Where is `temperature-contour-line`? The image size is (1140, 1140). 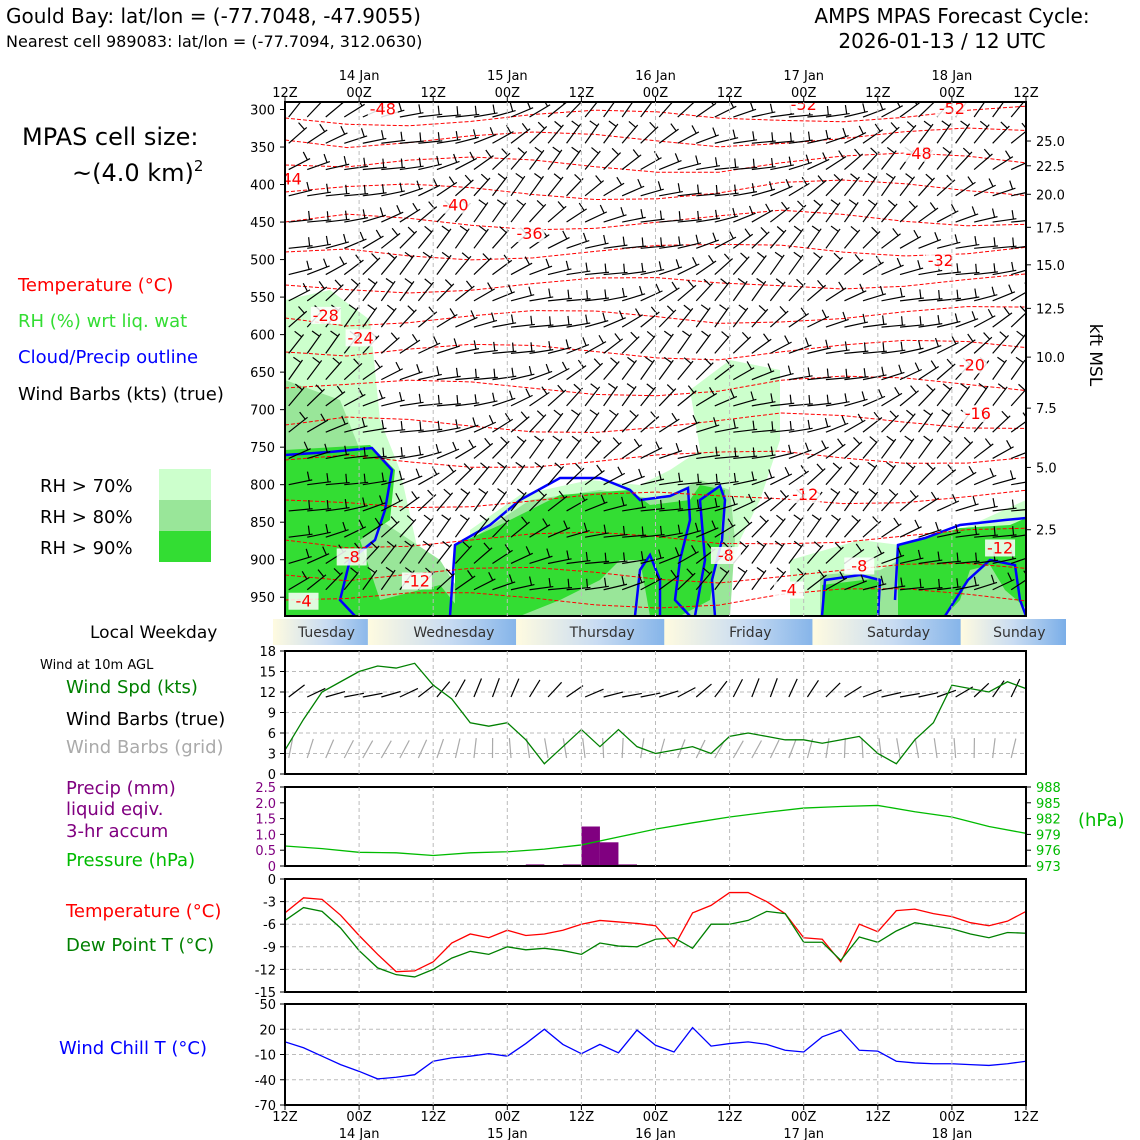 temperature-contour-line is located at coordinates (655, 350).